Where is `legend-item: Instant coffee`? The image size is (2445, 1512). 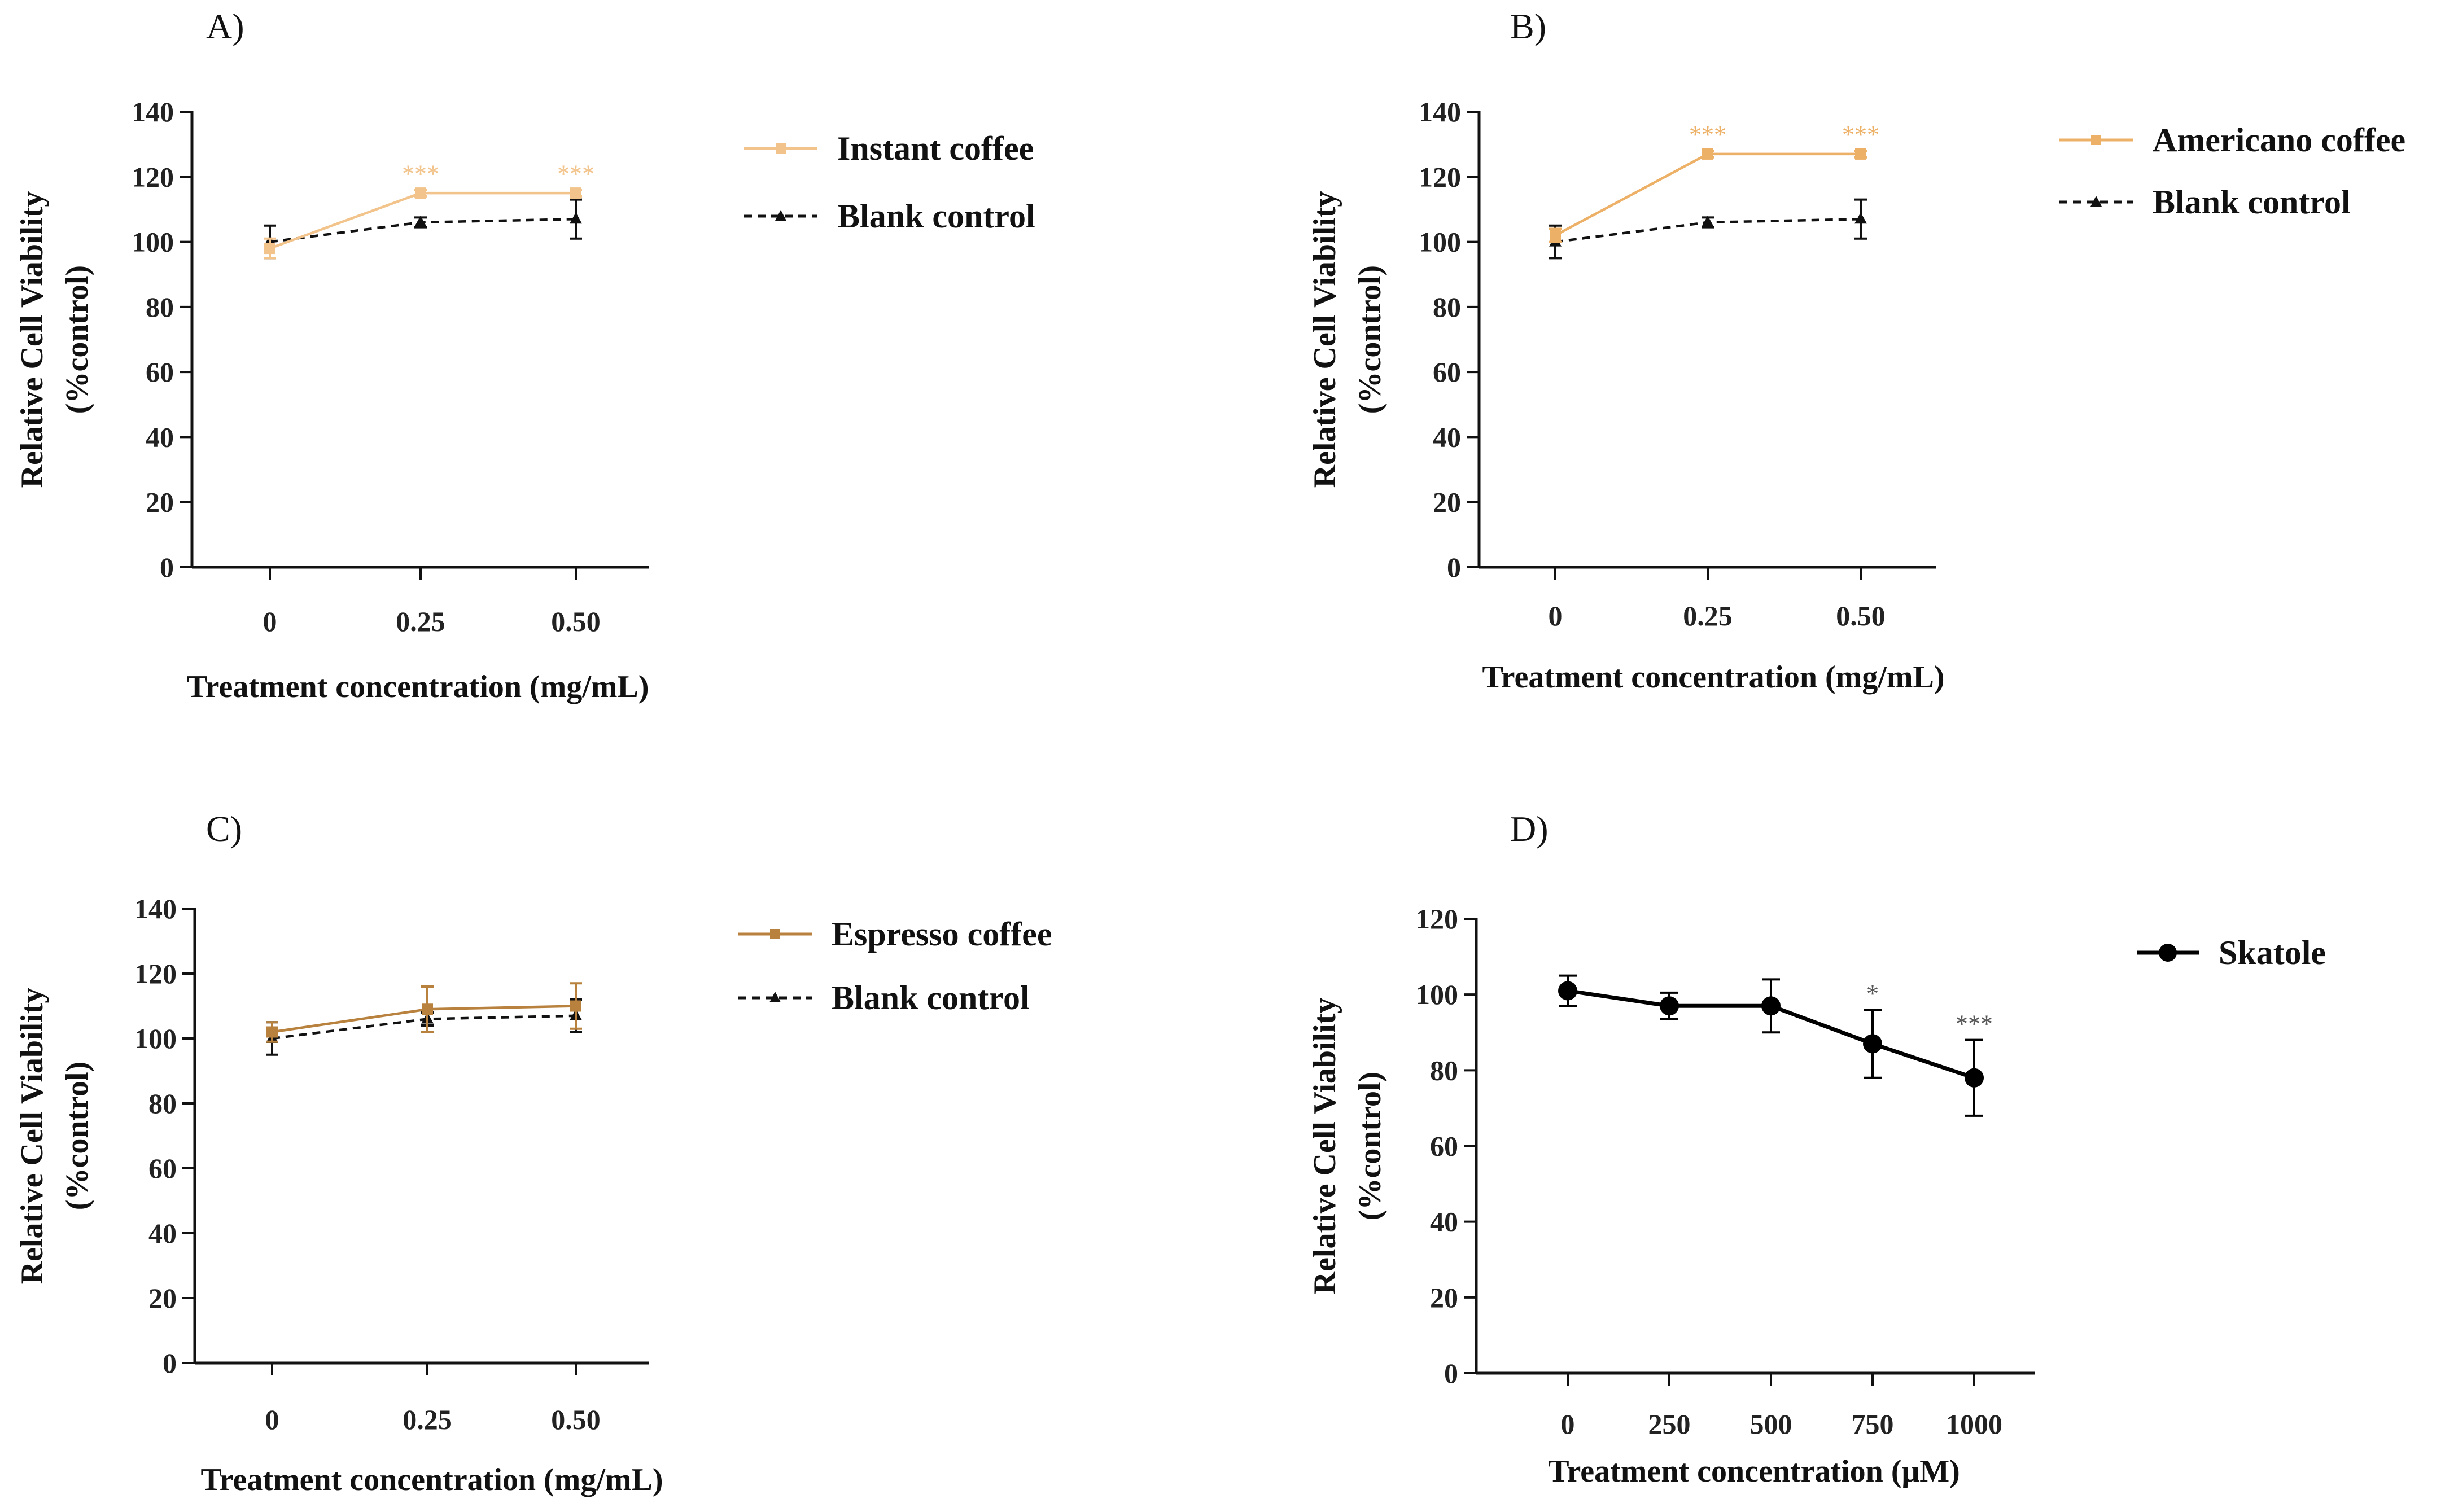
legend-item: Instant coffee is located at coordinates (889, 148).